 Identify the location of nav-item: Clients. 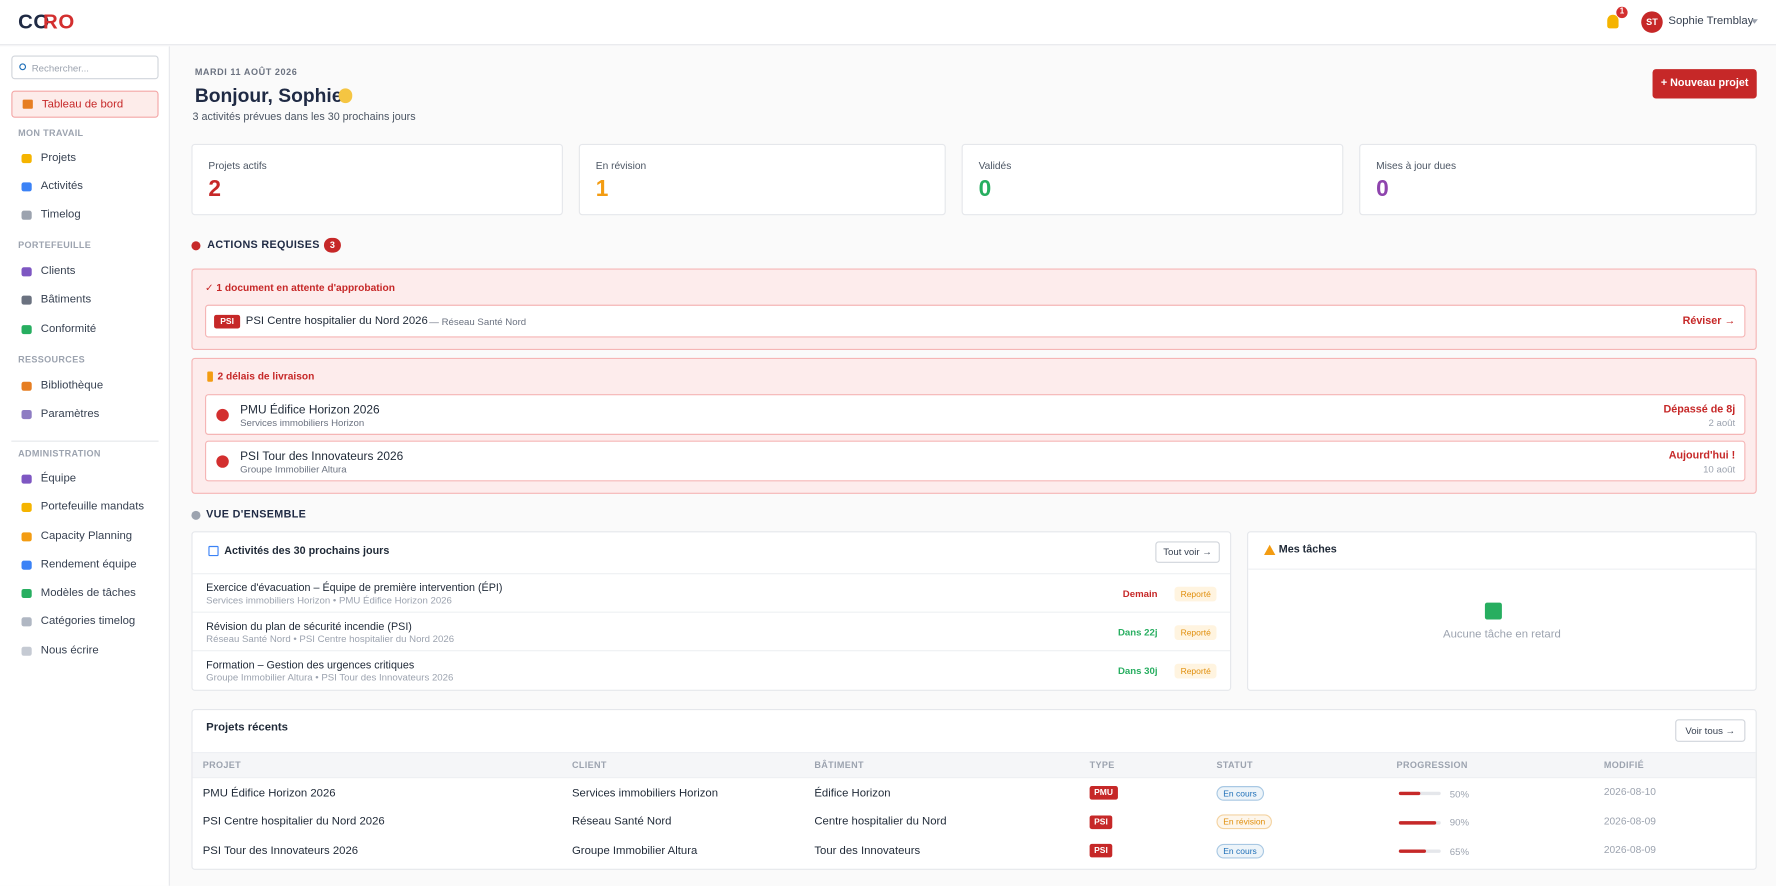
(84, 271).